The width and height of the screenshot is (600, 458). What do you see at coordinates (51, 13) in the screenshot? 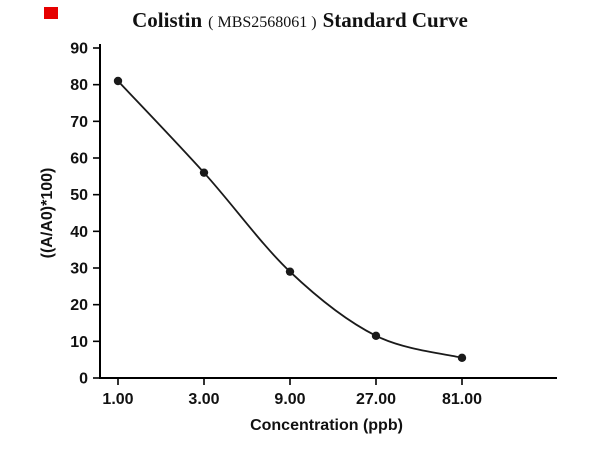
I see `red-corner-mark` at bounding box center [51, 13].